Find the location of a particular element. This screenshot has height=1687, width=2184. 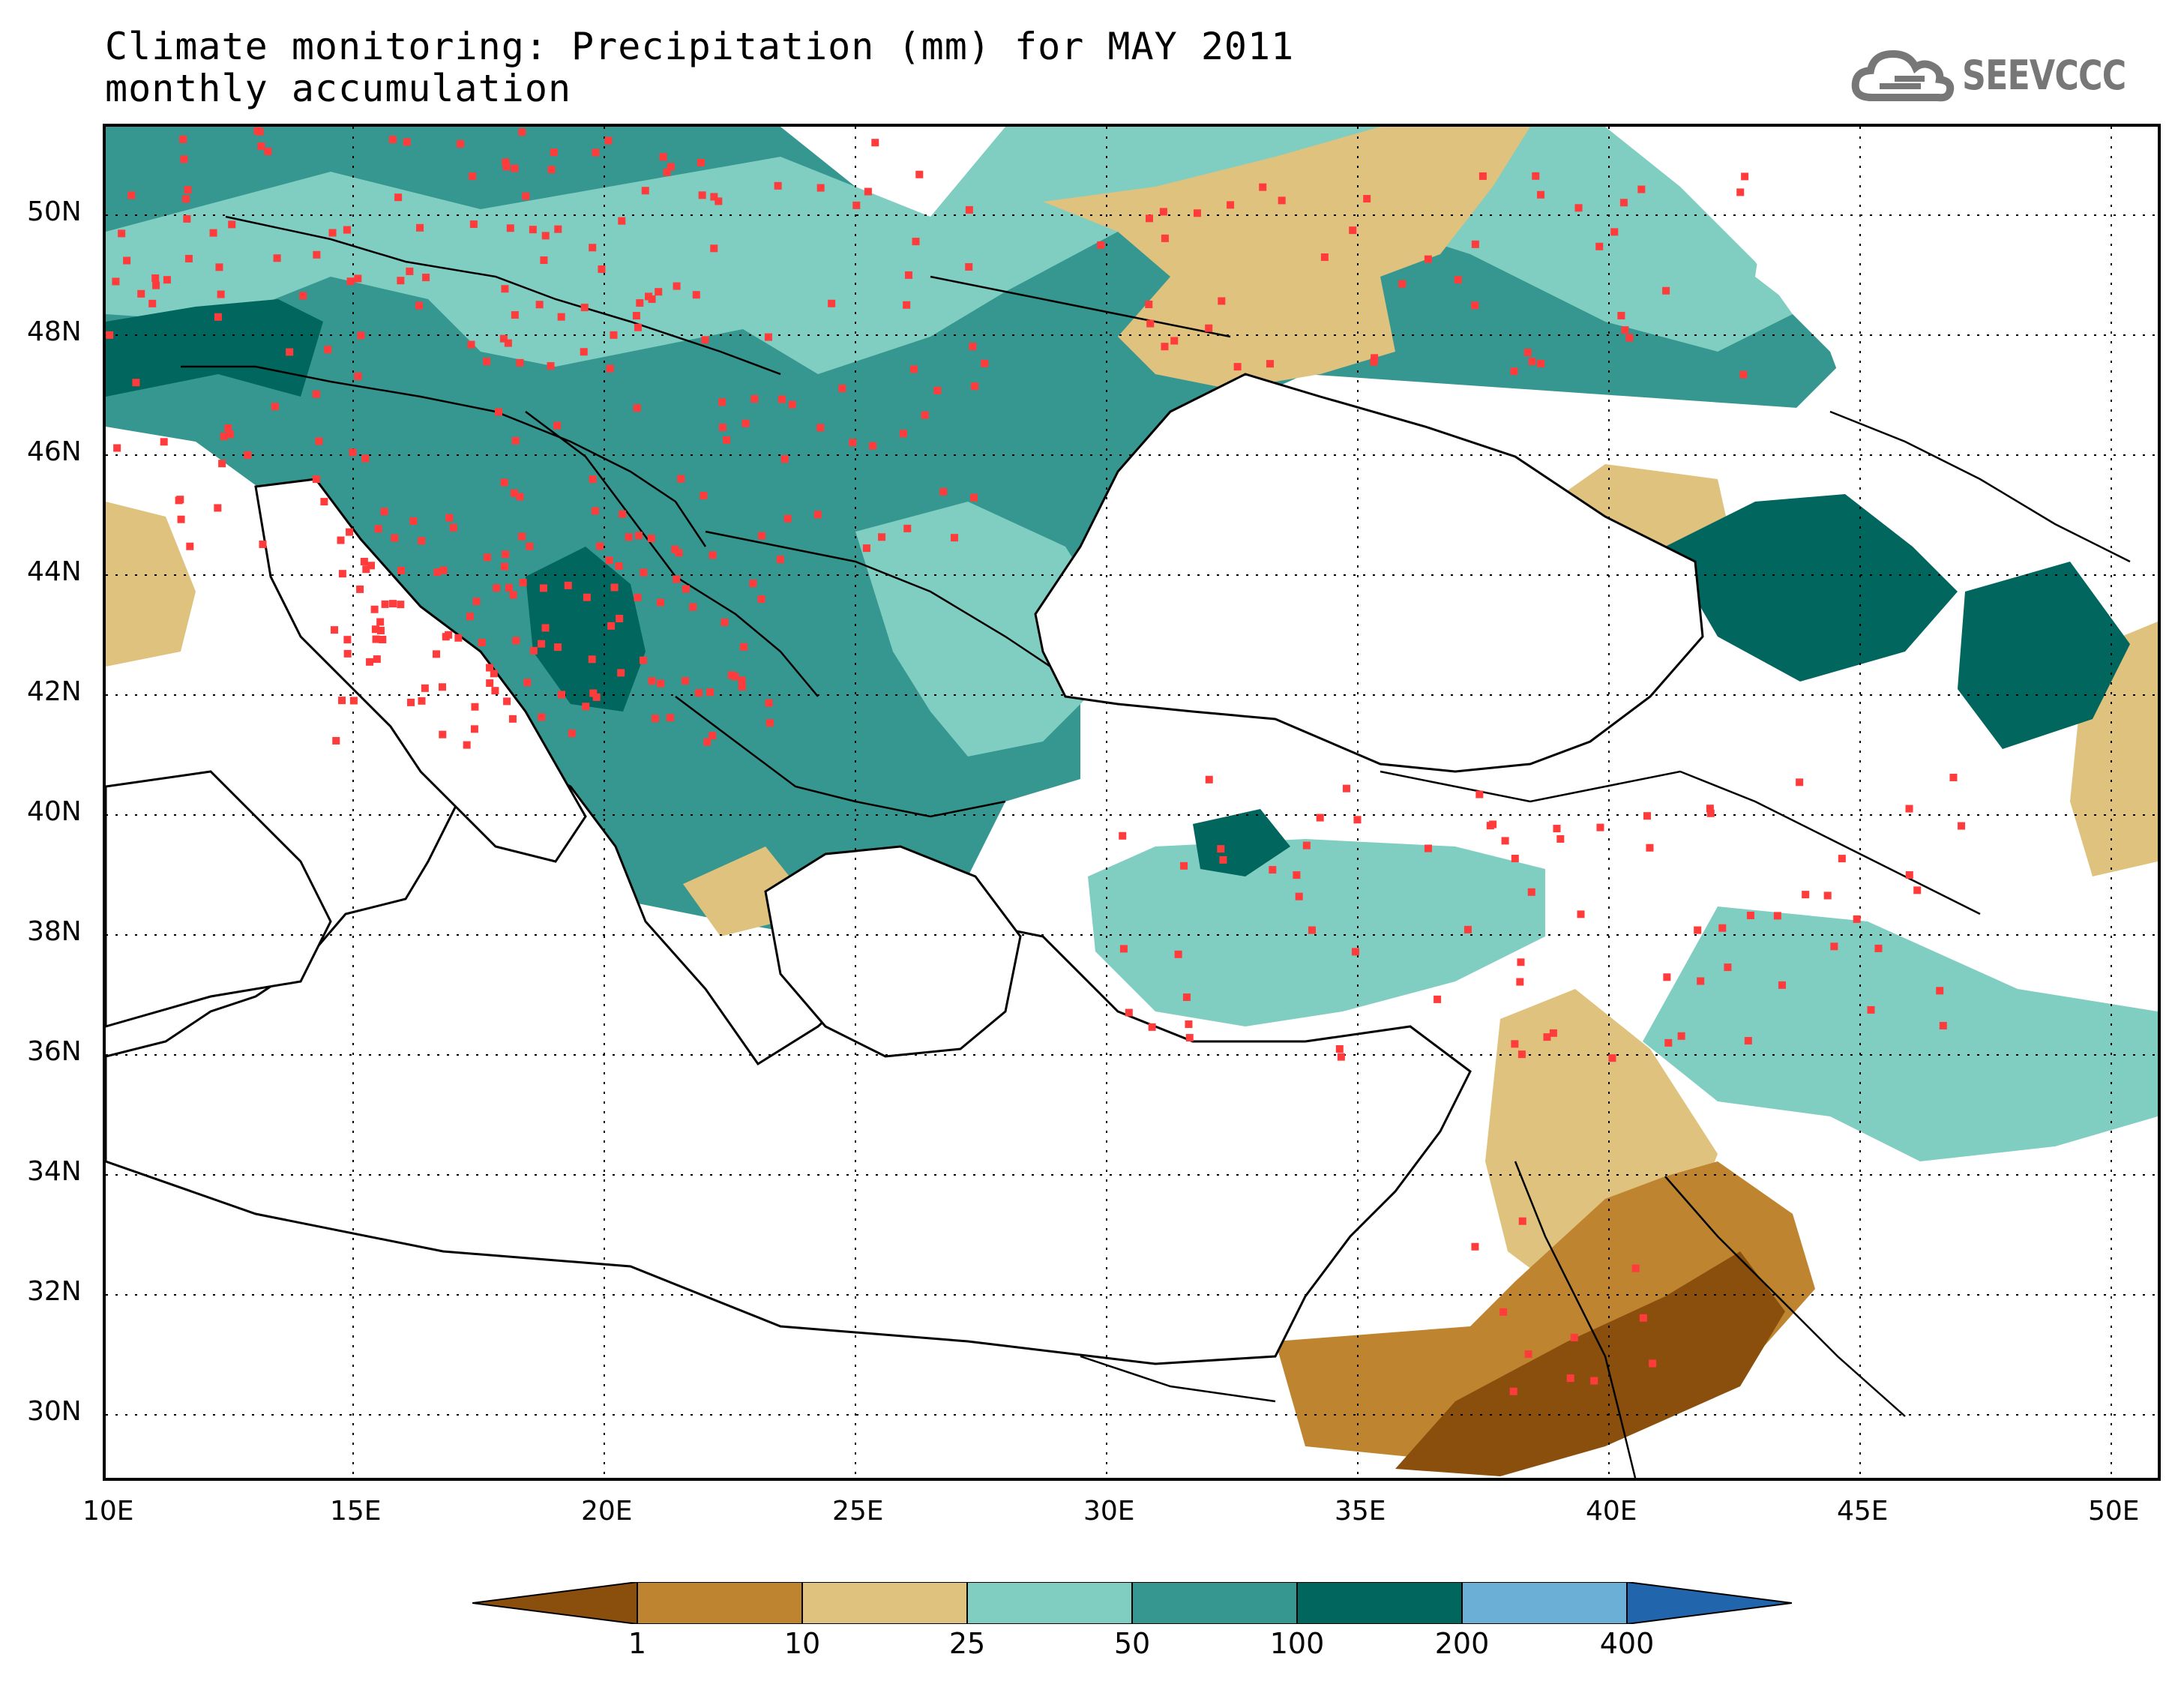

y-tick-label: 50N is located at coordinates (54, 211).